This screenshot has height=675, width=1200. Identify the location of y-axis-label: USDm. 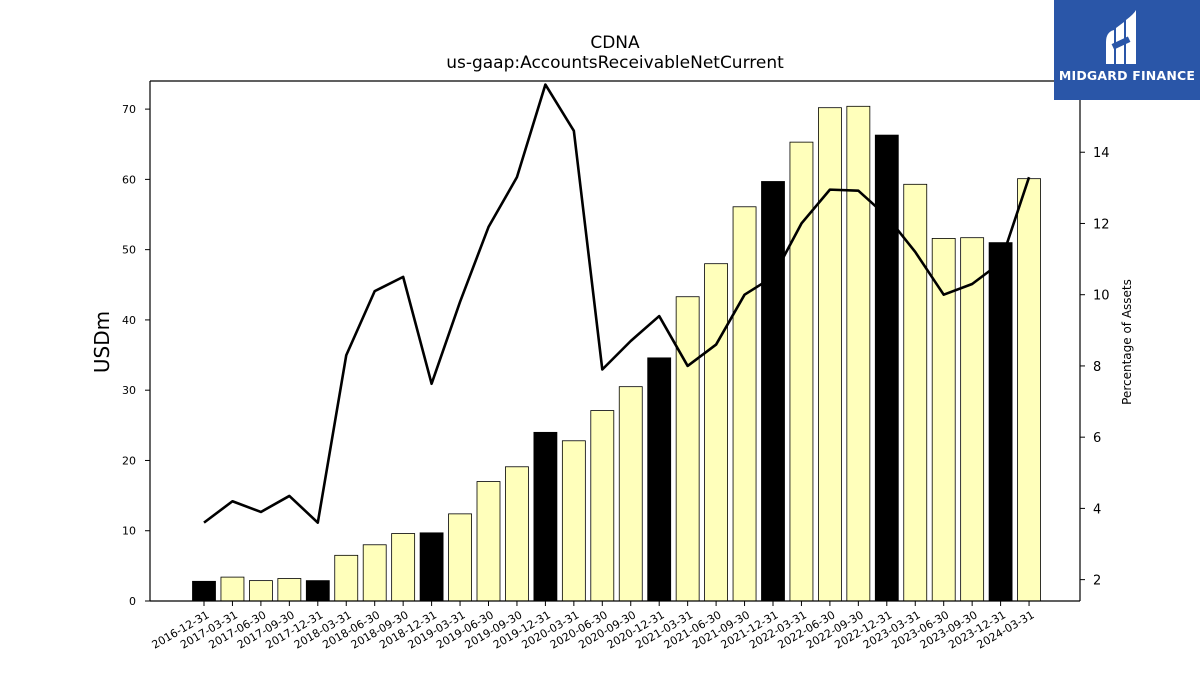
(102, 342).